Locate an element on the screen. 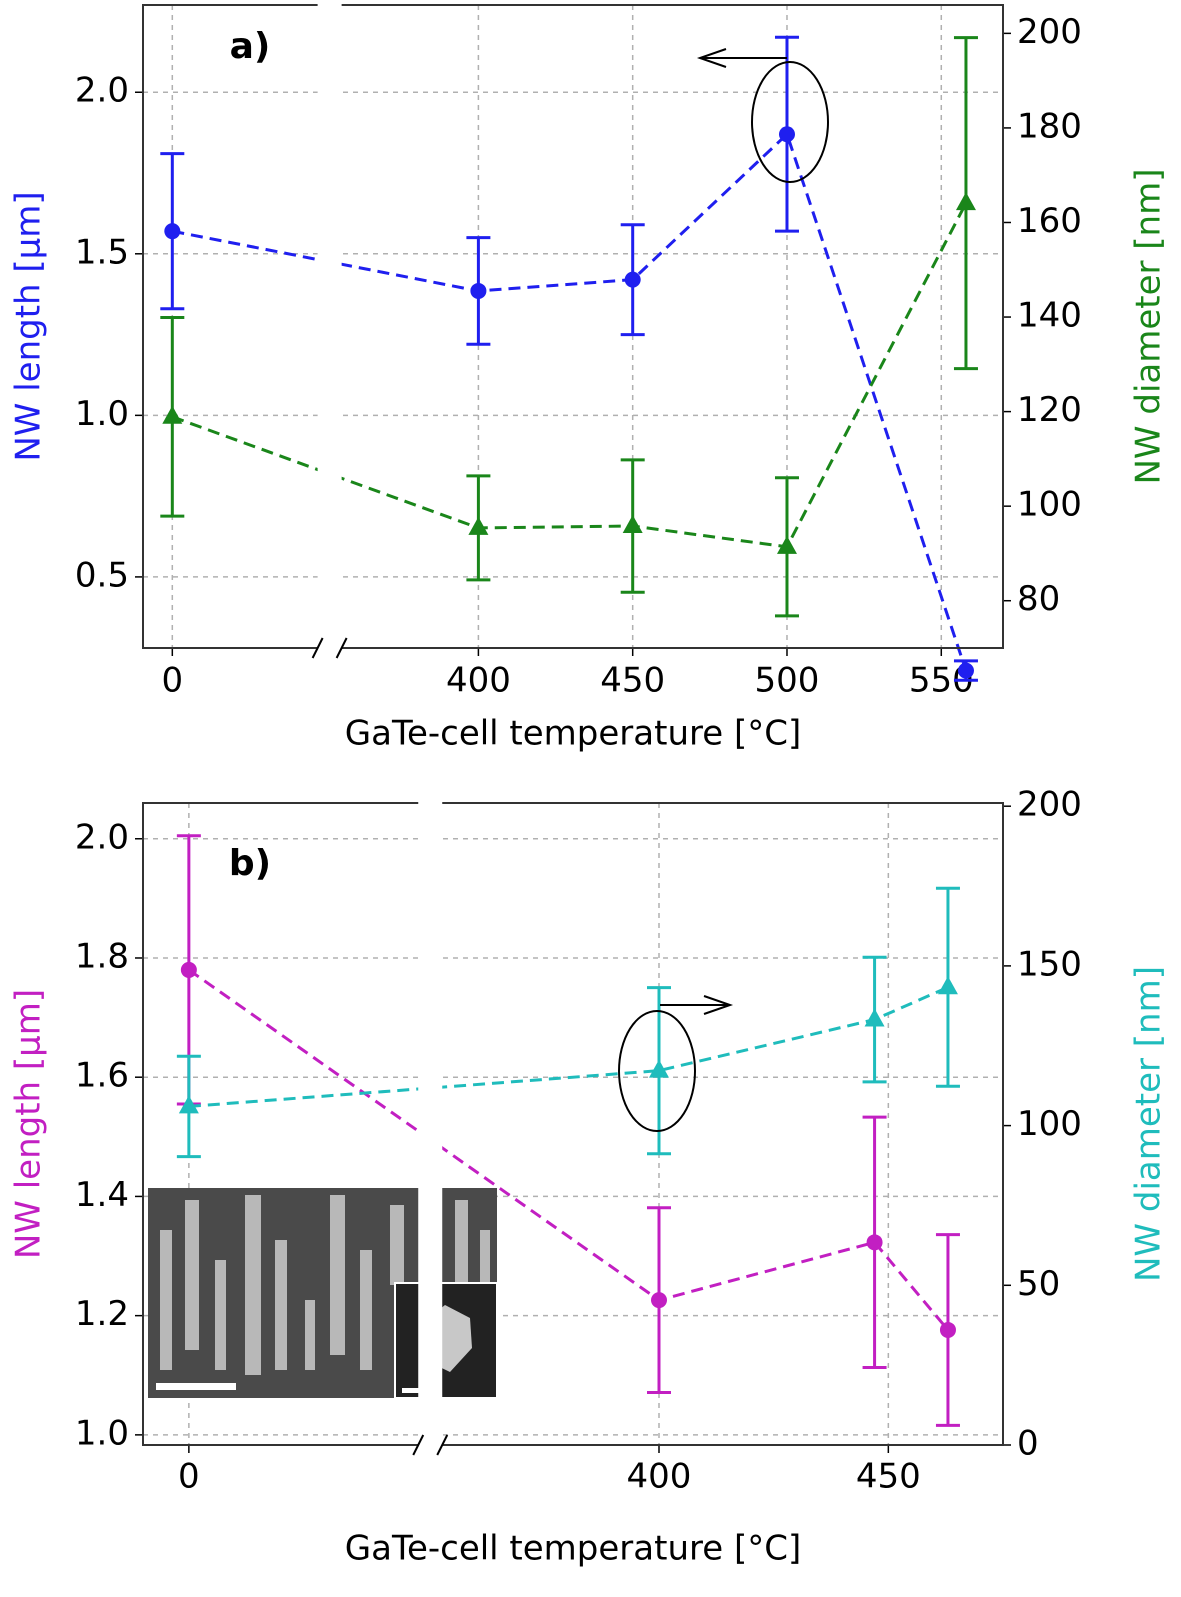 The height and width of the screenshot is (1597, 1181). panel-label: b) is located at coordinates (250, 863).